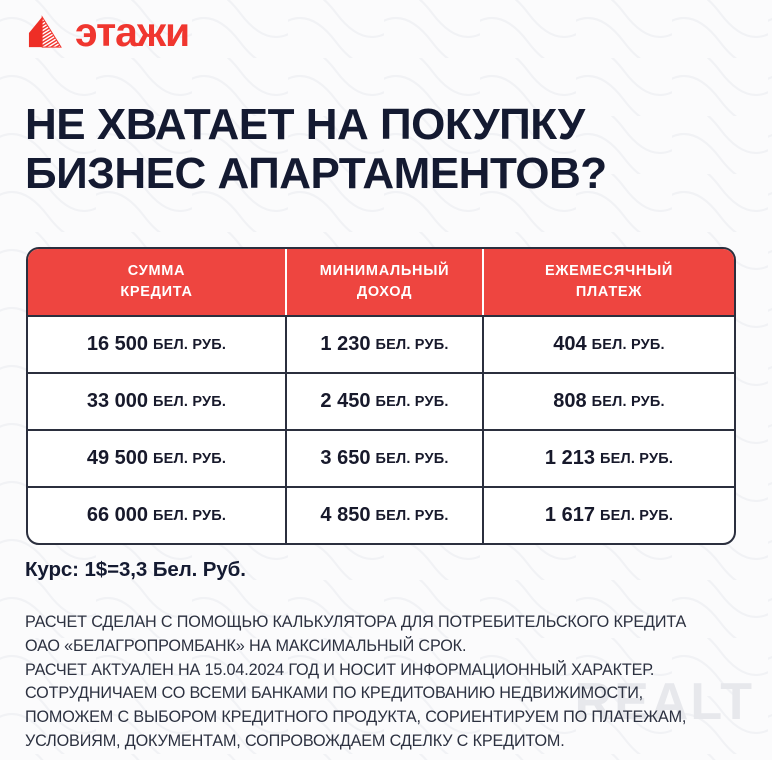 This screenshot has height=760, width=772. Describe the element at coordinates (117, 401) in the screenshot. I see `value-credit-amount: 33 000` at that location.